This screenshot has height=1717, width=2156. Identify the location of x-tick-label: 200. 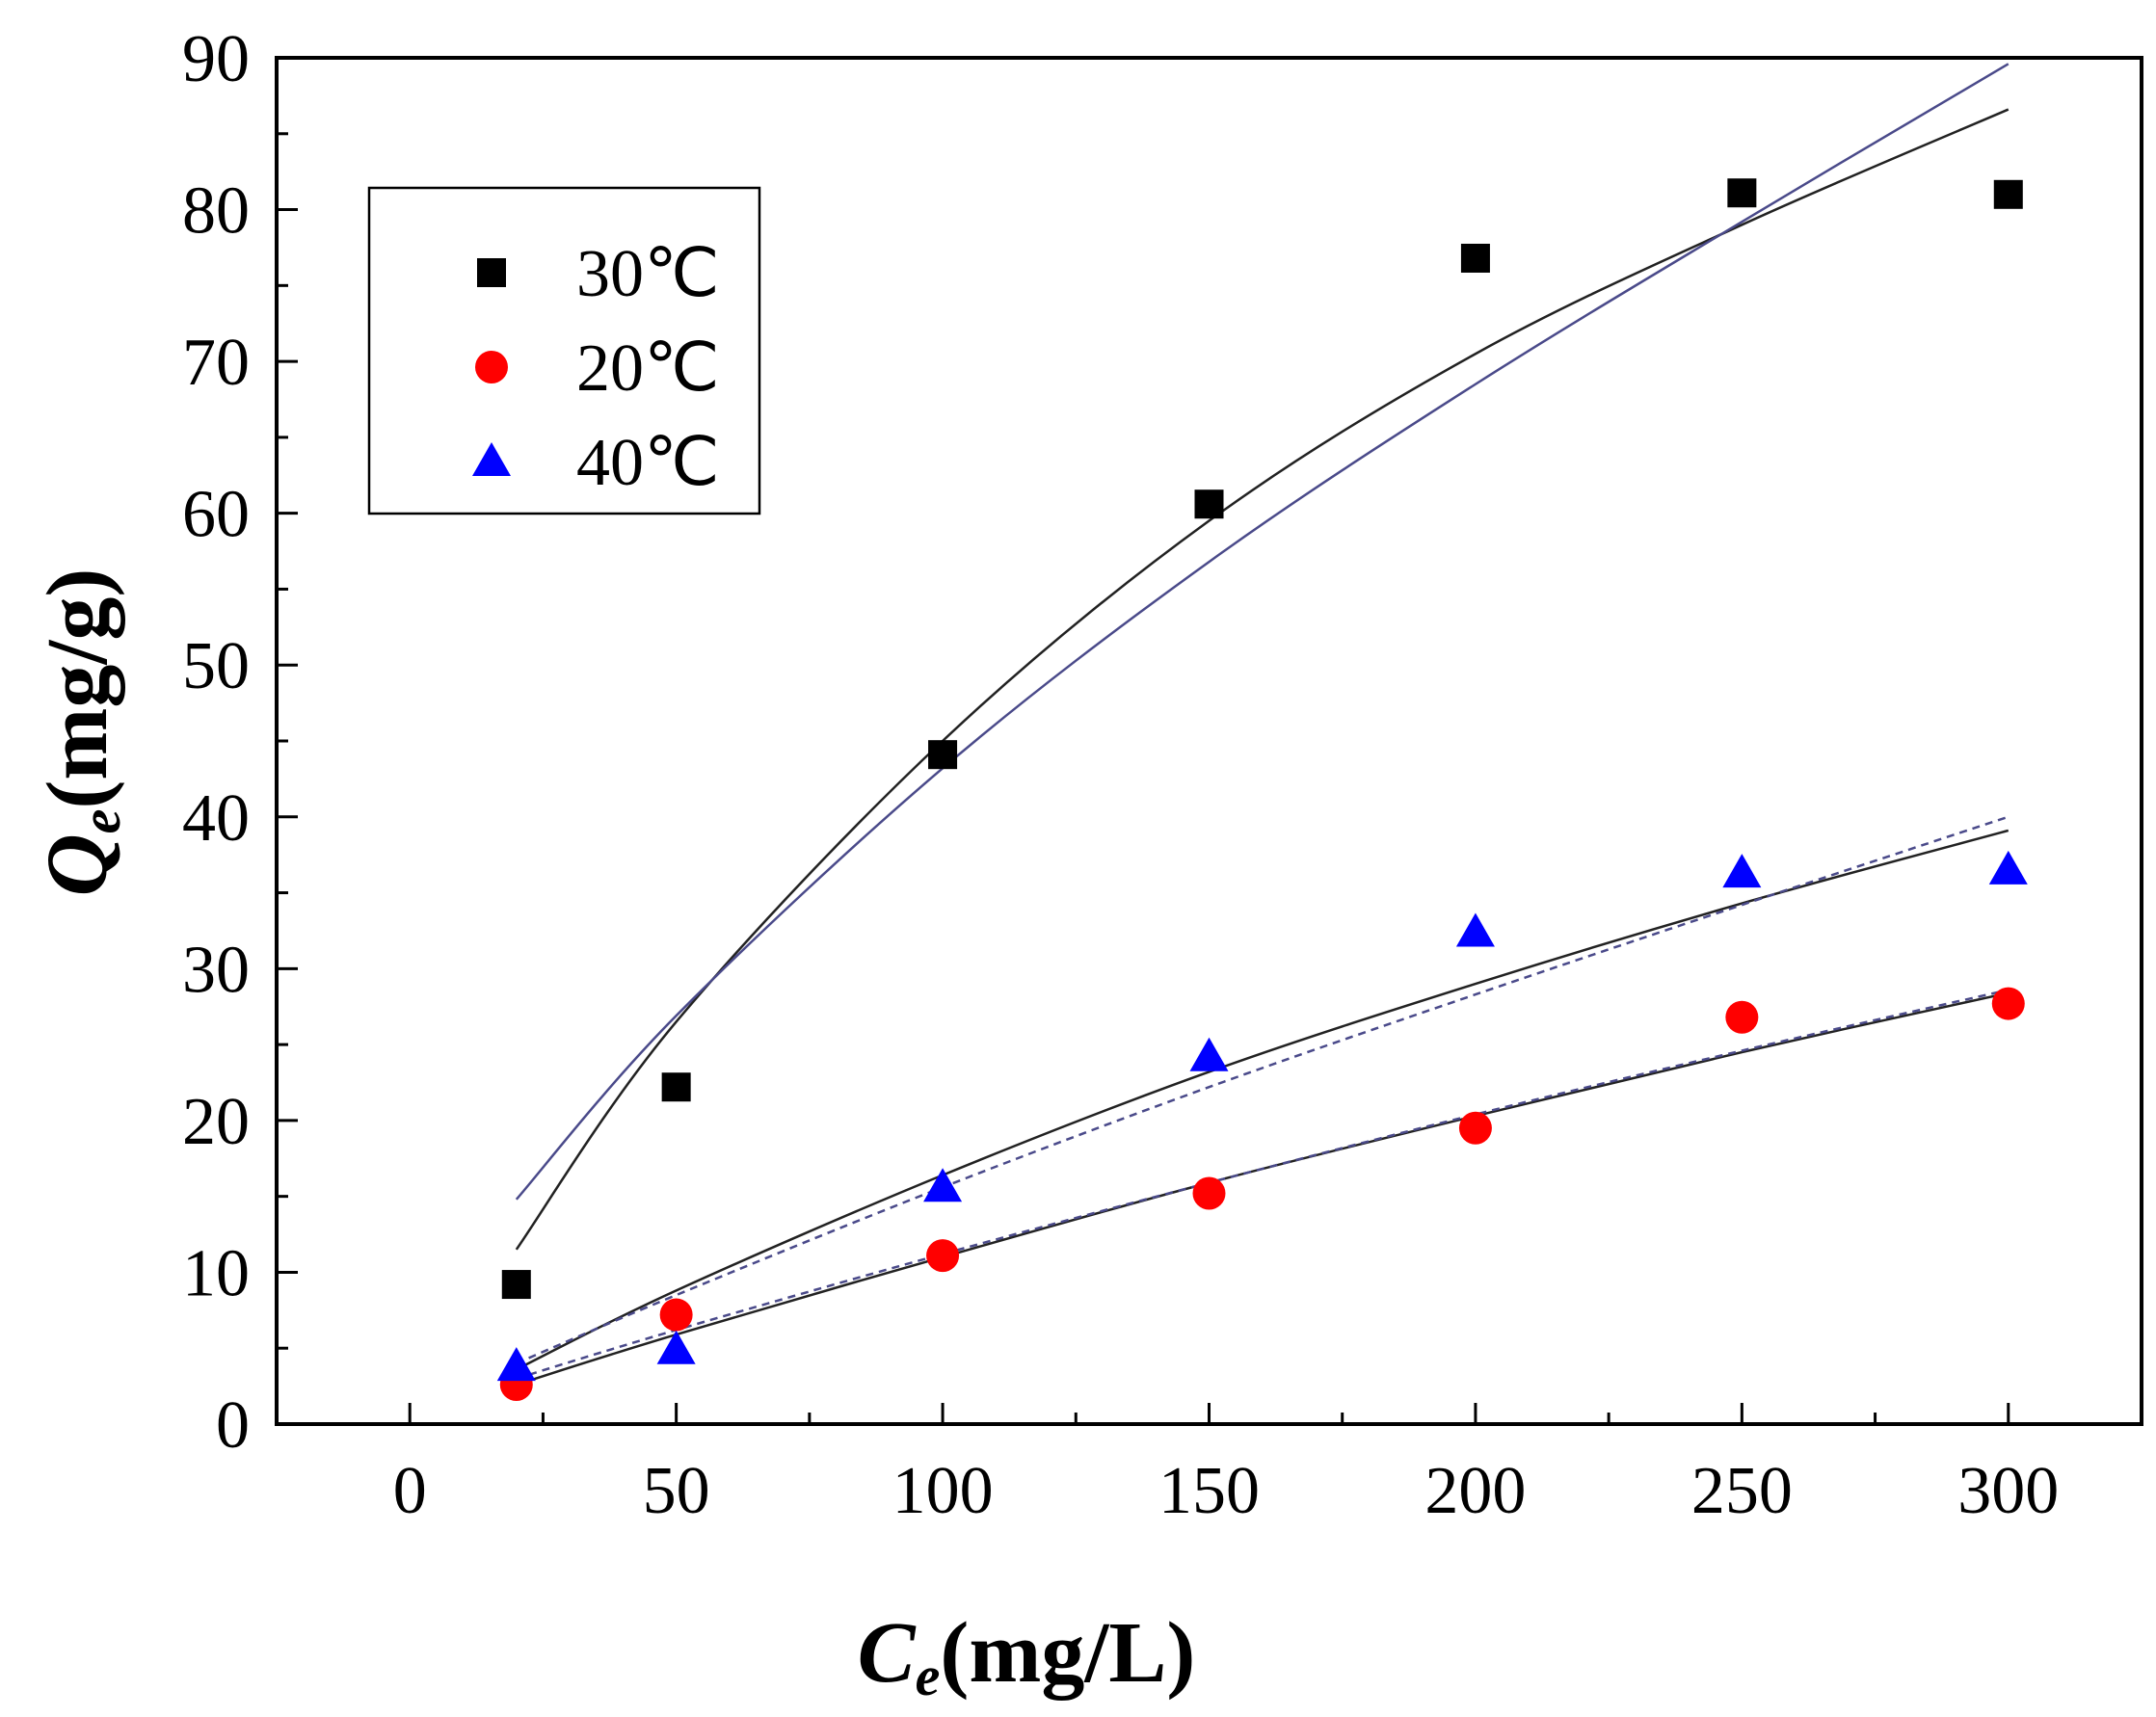
(1475, 1491).